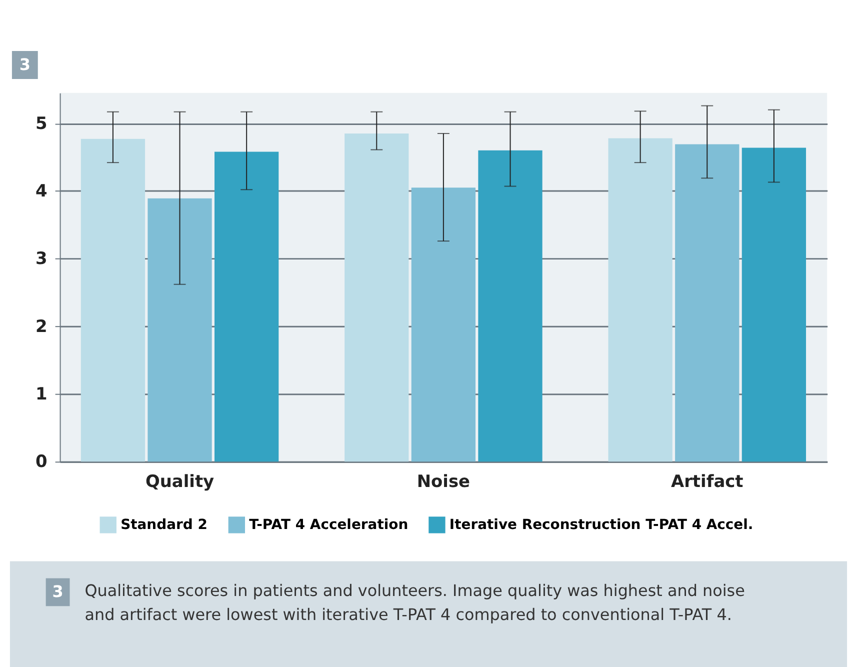  I want to click on x-tick-label: Noise, so click(443, 481).